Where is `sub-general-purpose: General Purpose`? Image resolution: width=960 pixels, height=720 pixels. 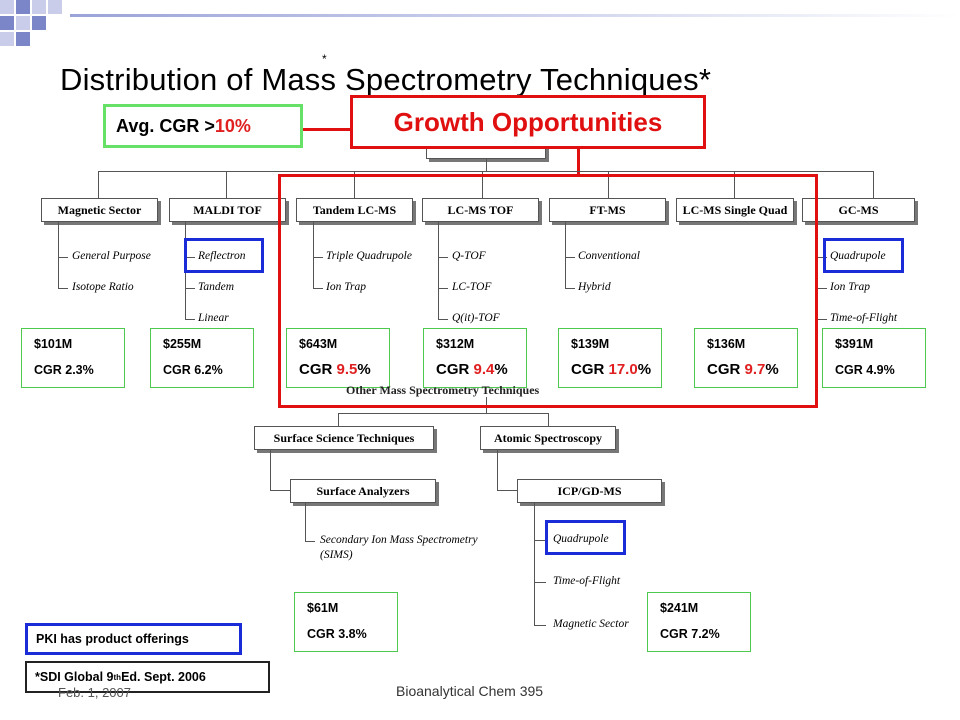 sub-general-purpose: General Purpose is located at coordinates (111, 256).